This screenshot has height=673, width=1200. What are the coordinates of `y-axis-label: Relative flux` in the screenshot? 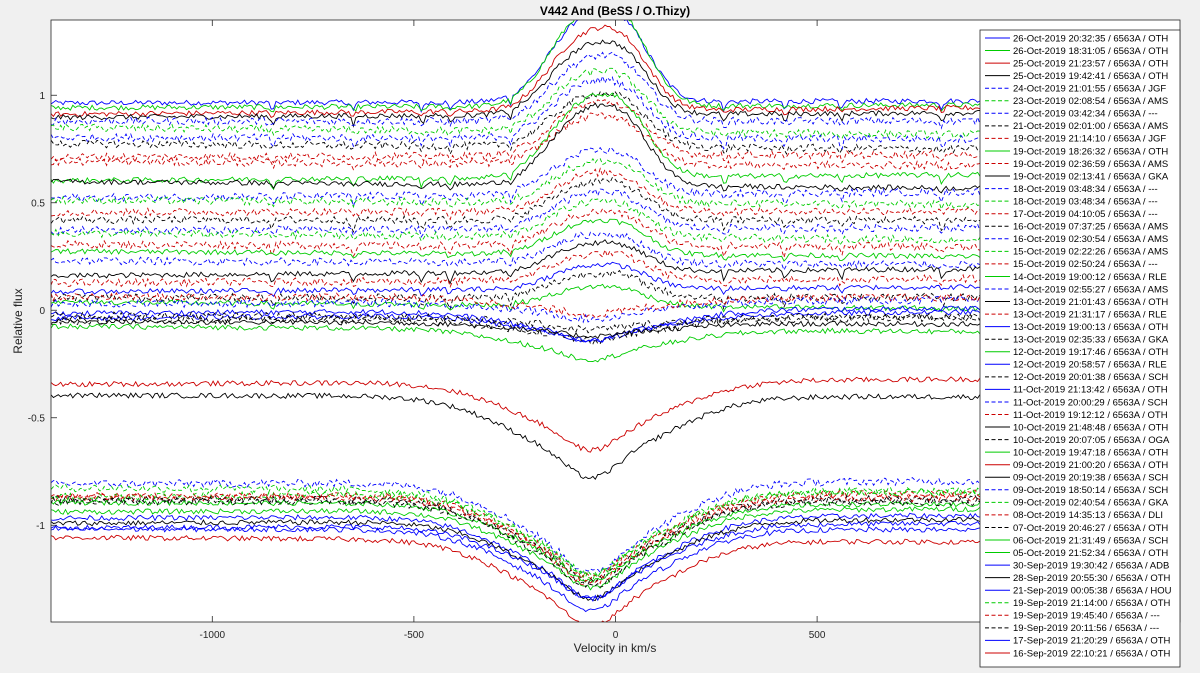 It's located at (18, 320).